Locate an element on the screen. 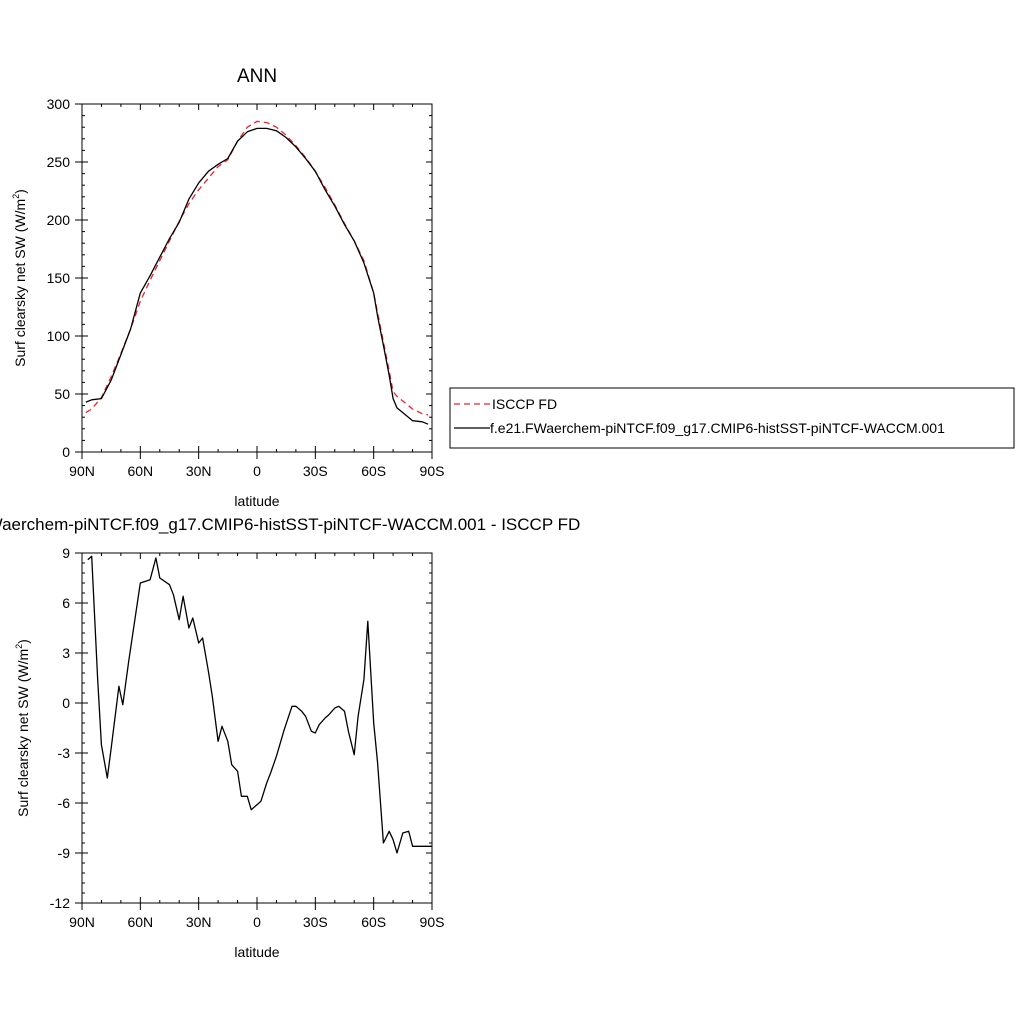 The height and width of the screenshot is (1024, 1024). bottom-x-tick-label: 0 is located at coordinates (257, 922).